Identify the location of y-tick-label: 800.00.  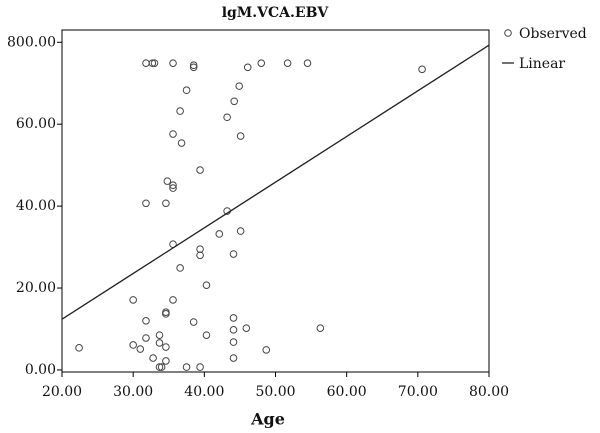
(31, 42).